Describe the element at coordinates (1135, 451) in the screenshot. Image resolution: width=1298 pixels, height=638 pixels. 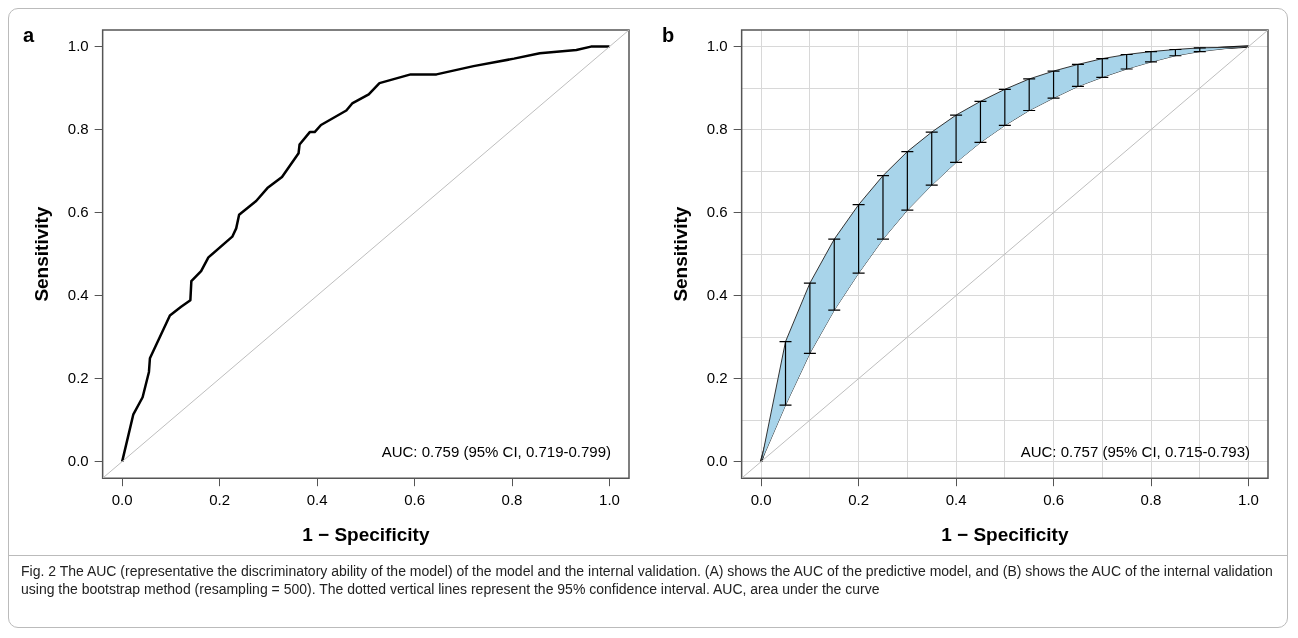
I see `annotation: AUC: 0.757 (95% CI, 0.715-0.793)` at that location.